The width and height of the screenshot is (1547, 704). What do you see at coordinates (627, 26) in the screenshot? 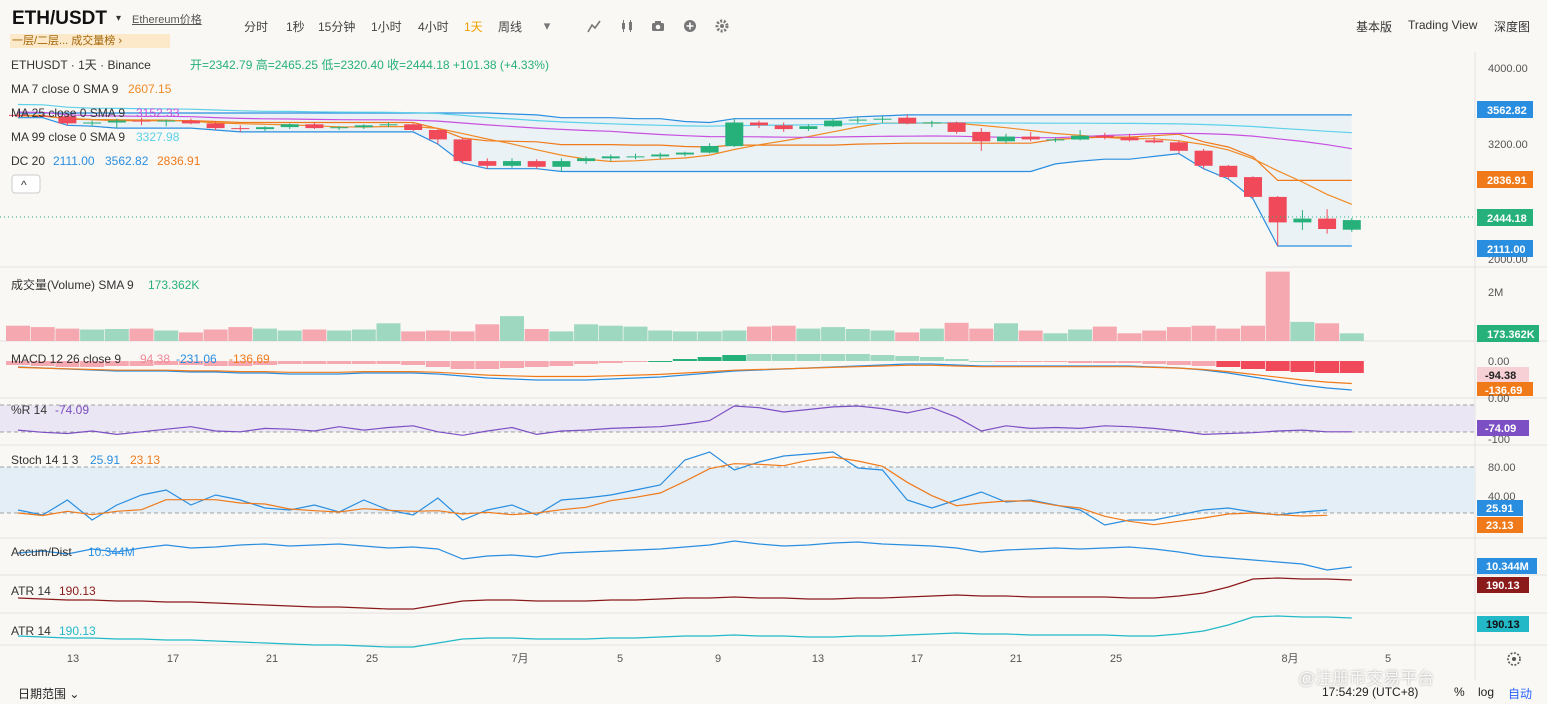
I see `candle-type-icon` at bounding box center [627, 26].